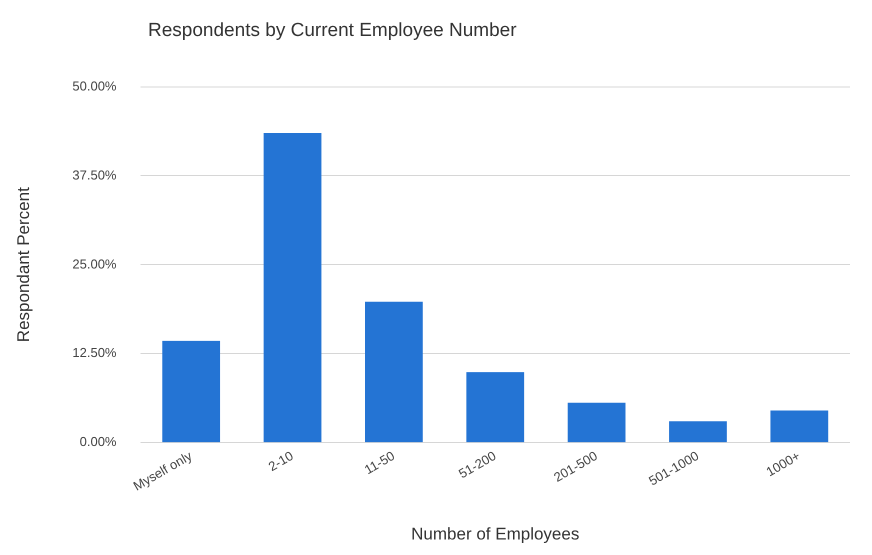 The image size is (872, 555). What do you see at coordinates (281, 461) in the screenshot?
I see `x-tick-label: 2-10` at bounding box center [281, 461].